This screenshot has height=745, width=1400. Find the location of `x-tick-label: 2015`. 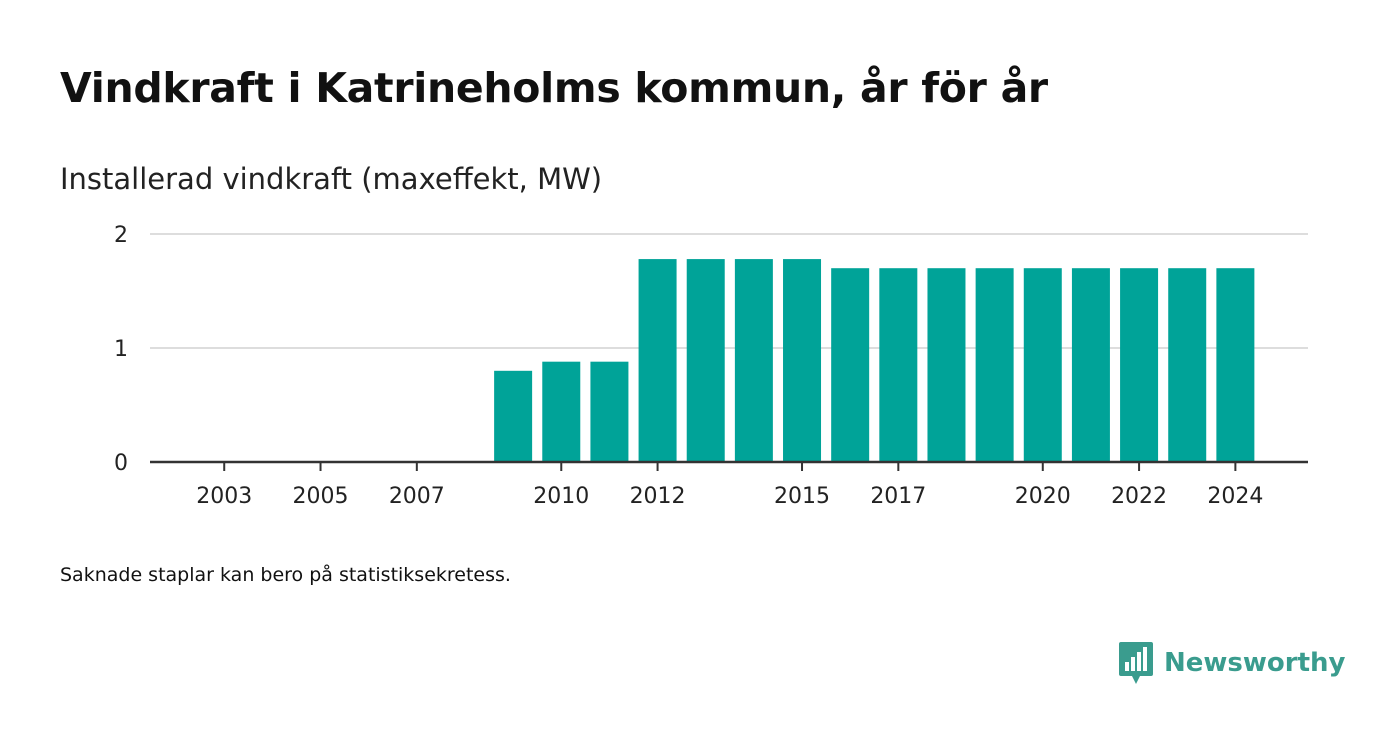

x-tick-label: 2015 is located at coordinates (802, 496).